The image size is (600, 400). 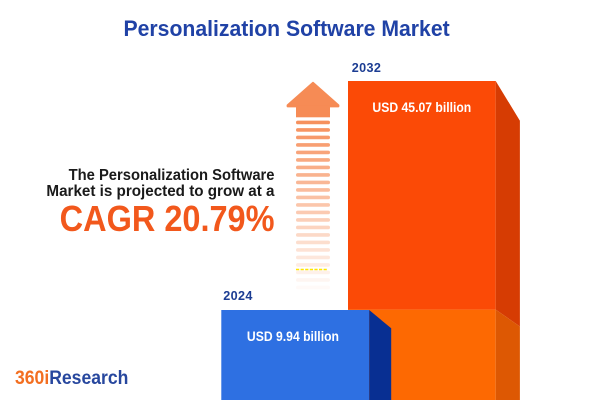 I want to click on bar-2024-year-label: 2024, so click(x=238, y=295).